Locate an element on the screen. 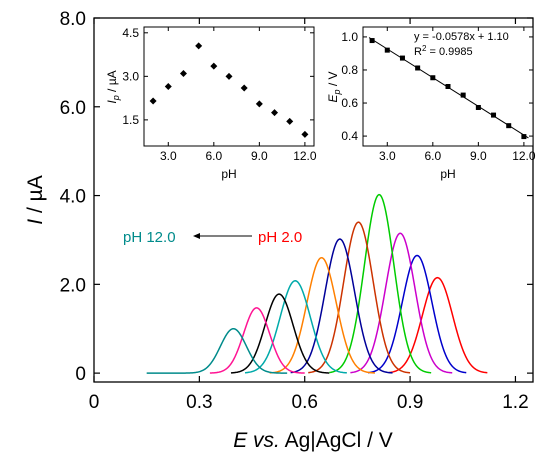 The width and height of the screenshot is (550, 462). inset-y-tick-label: 0.4 is located at coordinates (349, 136).